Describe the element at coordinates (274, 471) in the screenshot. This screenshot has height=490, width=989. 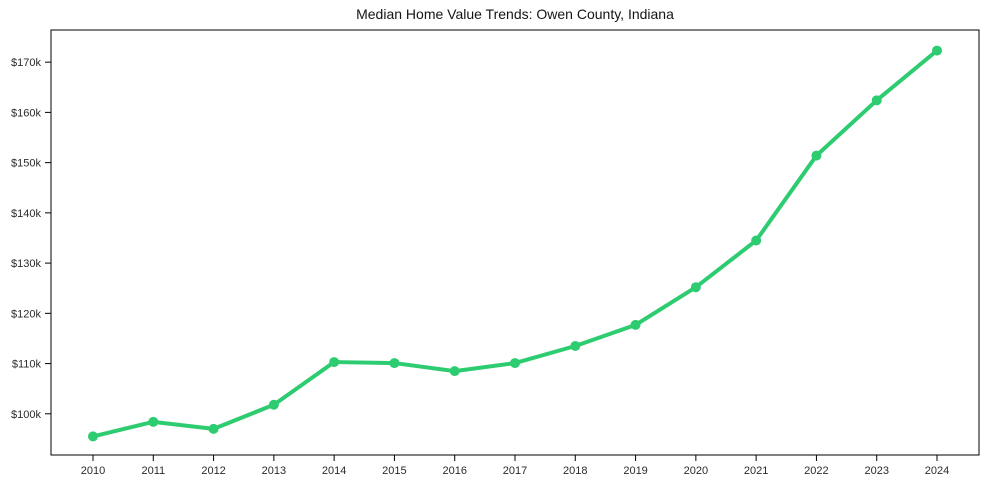
I see `x-tick-label: 2013` at that location.